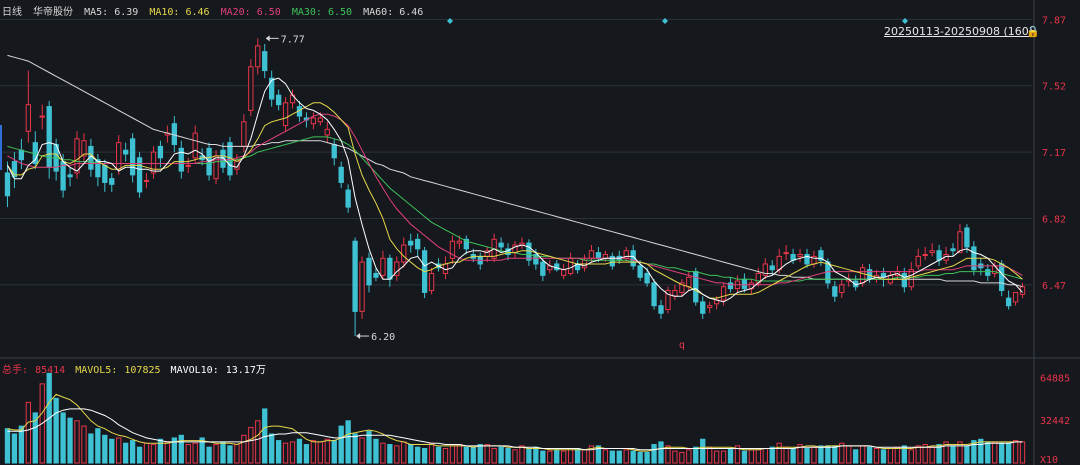  Describe the element at coordinates (12, 12) in the screenshot. I see `period-label: 日线` at that location.